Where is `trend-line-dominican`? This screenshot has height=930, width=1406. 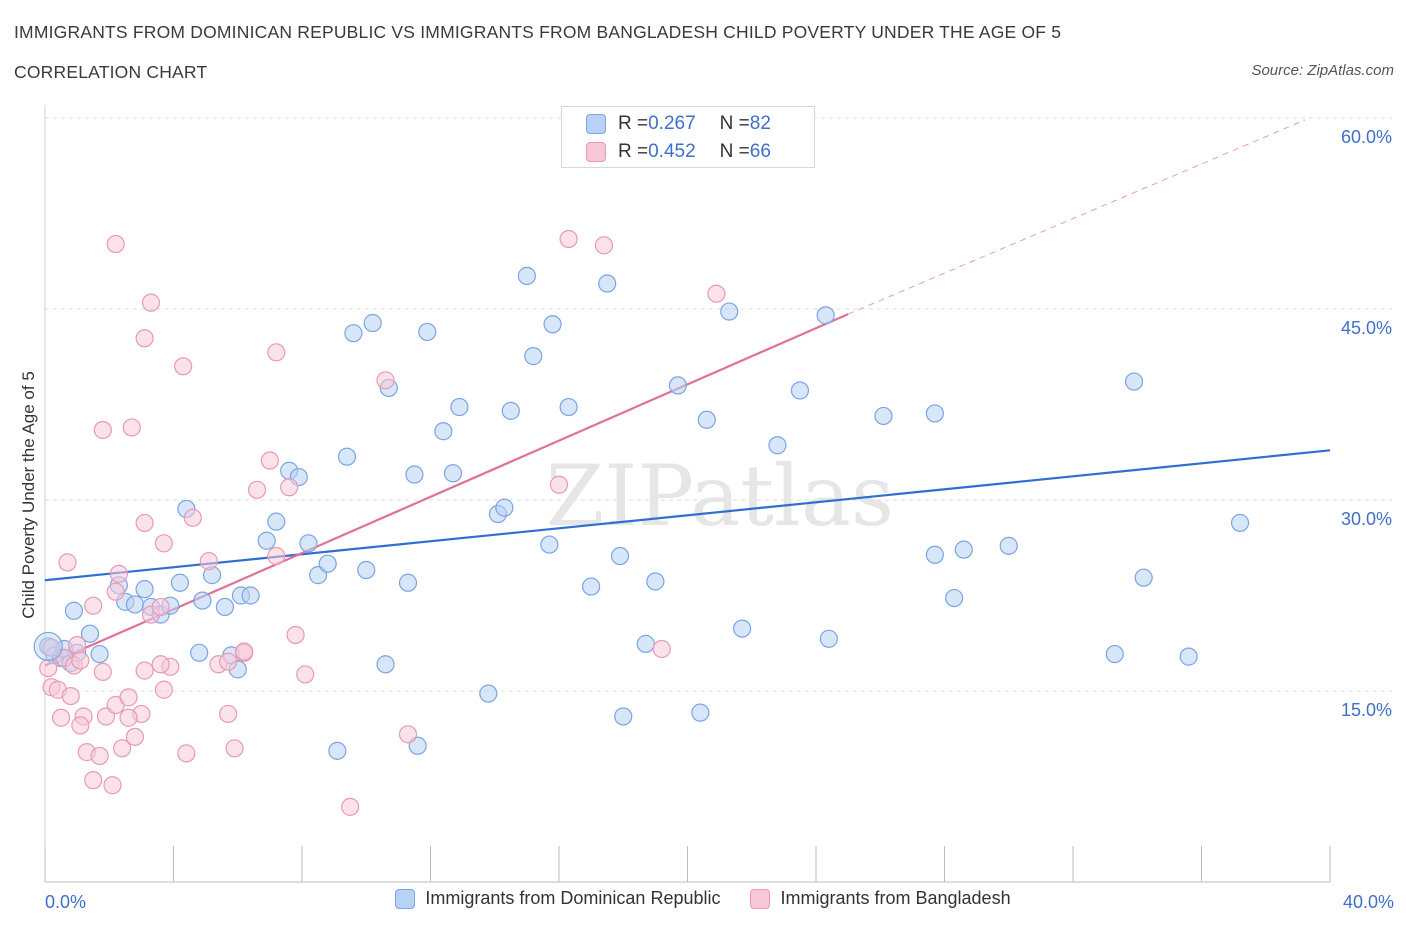
trend-line-dominican is located at coordinates (687, 515).